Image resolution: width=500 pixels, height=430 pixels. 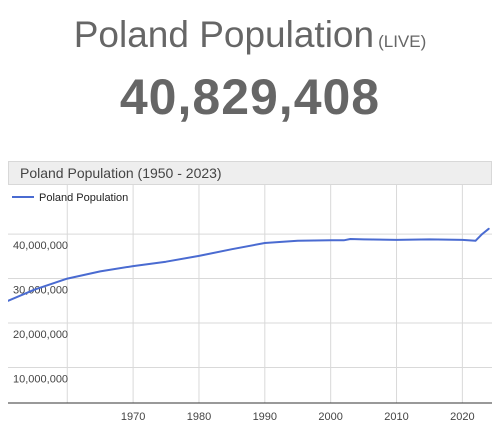 I want to click on x-tick-label: 1970, so click(x=133, y=417).